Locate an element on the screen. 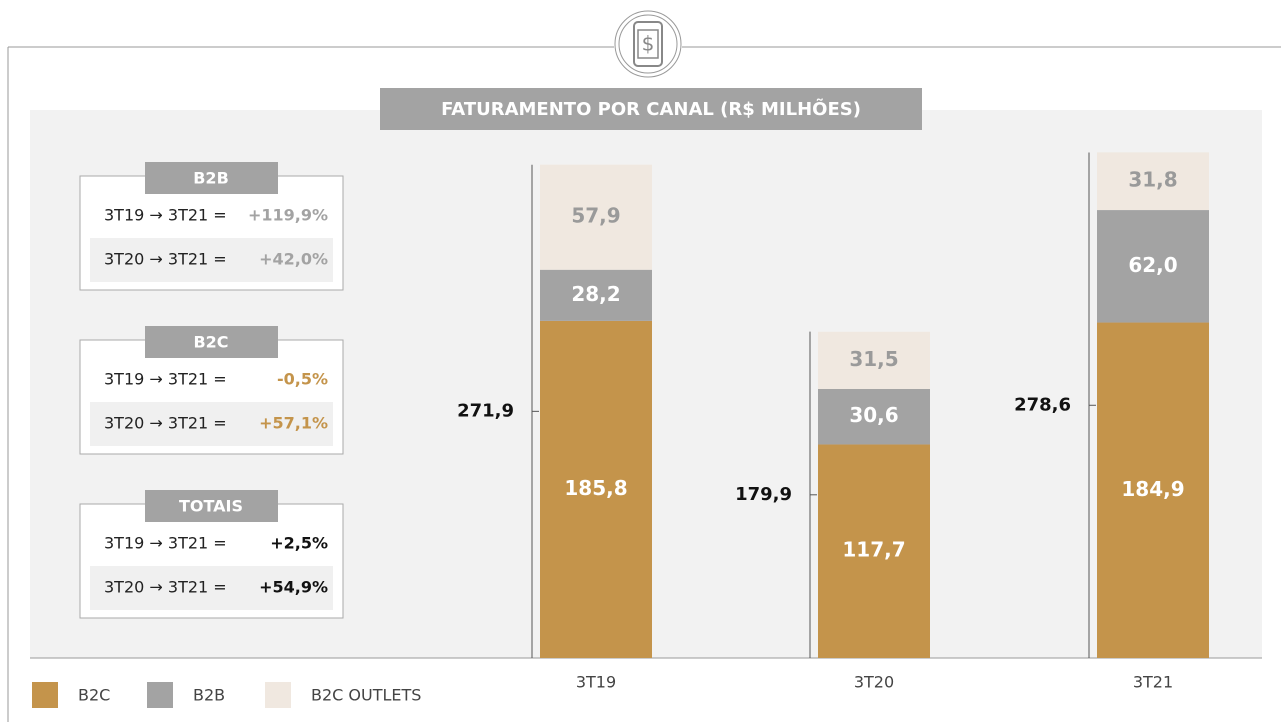  value-label: 117,7 is located at coordinates (873, 550).